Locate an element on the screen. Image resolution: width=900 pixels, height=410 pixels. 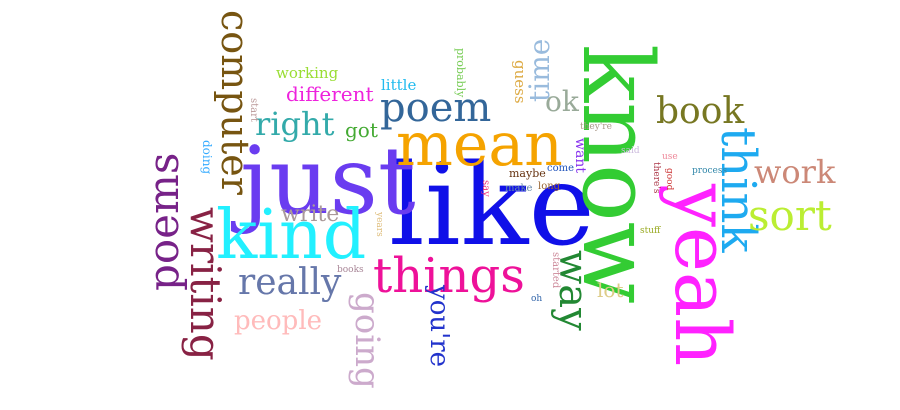
word-doing: doing is located at coordinates (207, 157).